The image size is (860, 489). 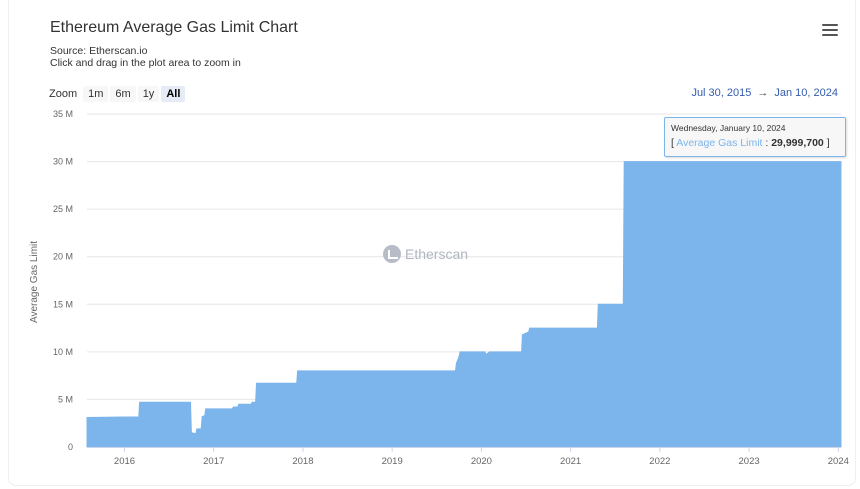 I want to click on source-text: Source: Etherscan.io, so click(x=99, y=51).